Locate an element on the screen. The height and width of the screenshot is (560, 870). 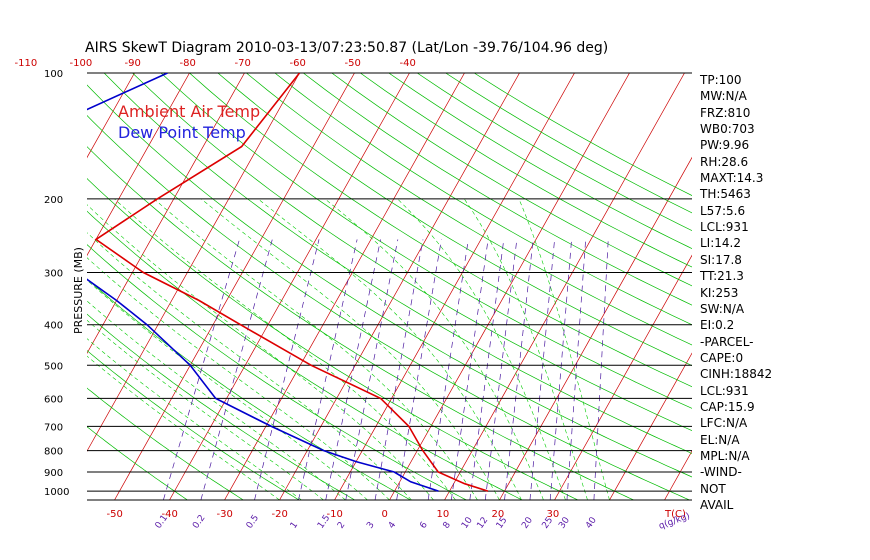
top-temp-tick-label: -90 is located at coordinates (133, 63).